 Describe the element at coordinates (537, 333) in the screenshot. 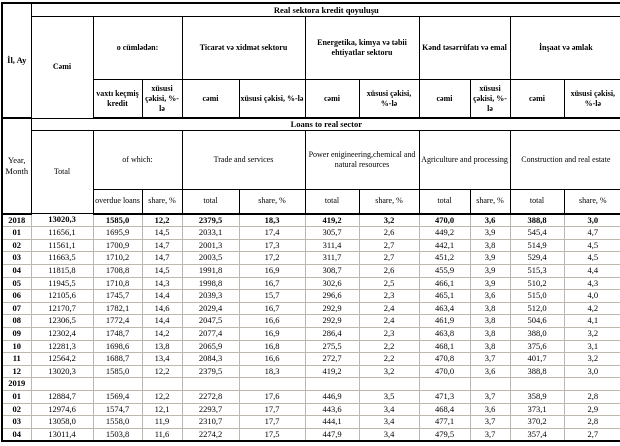

I see `value-cell: 388,0` at that location.